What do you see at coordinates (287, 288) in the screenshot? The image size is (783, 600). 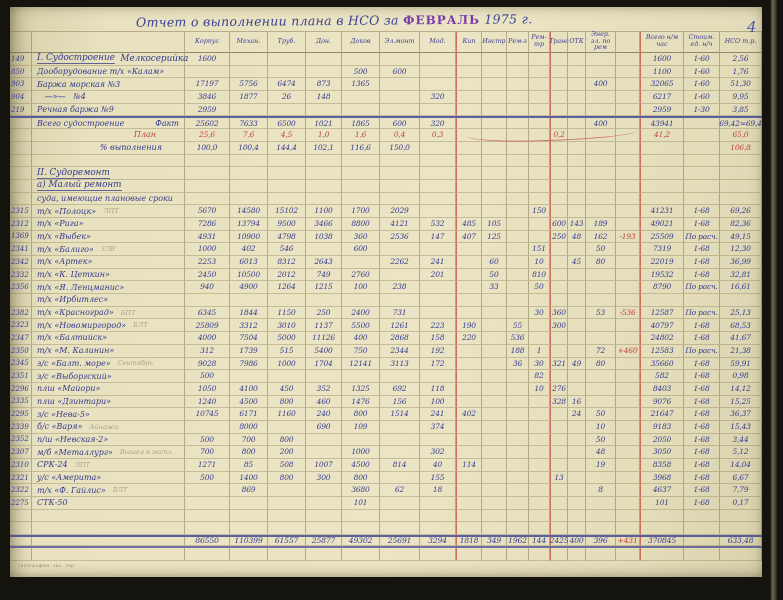 I see `cell: 1264` at bounding box center [287, 288].